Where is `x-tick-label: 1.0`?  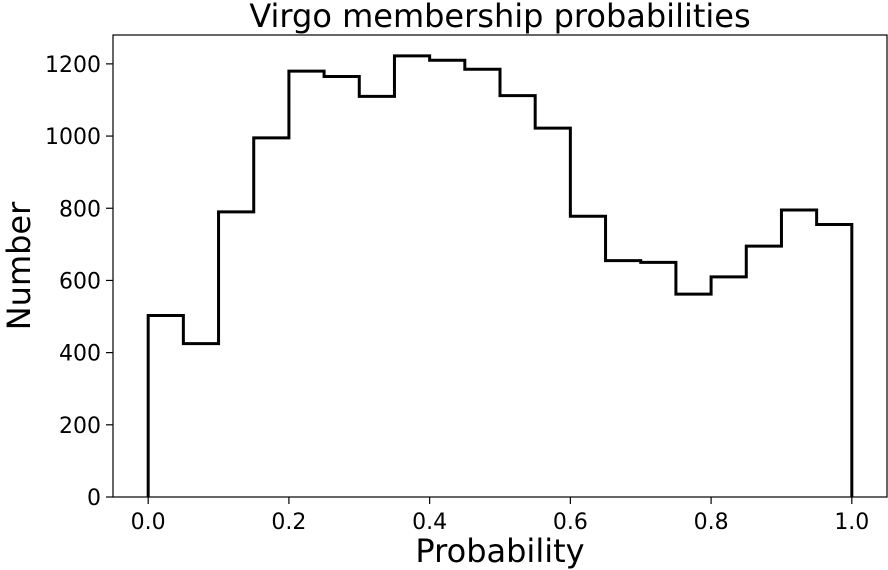 x-tick-label: 1.0 is located at coordinates (851, 522).